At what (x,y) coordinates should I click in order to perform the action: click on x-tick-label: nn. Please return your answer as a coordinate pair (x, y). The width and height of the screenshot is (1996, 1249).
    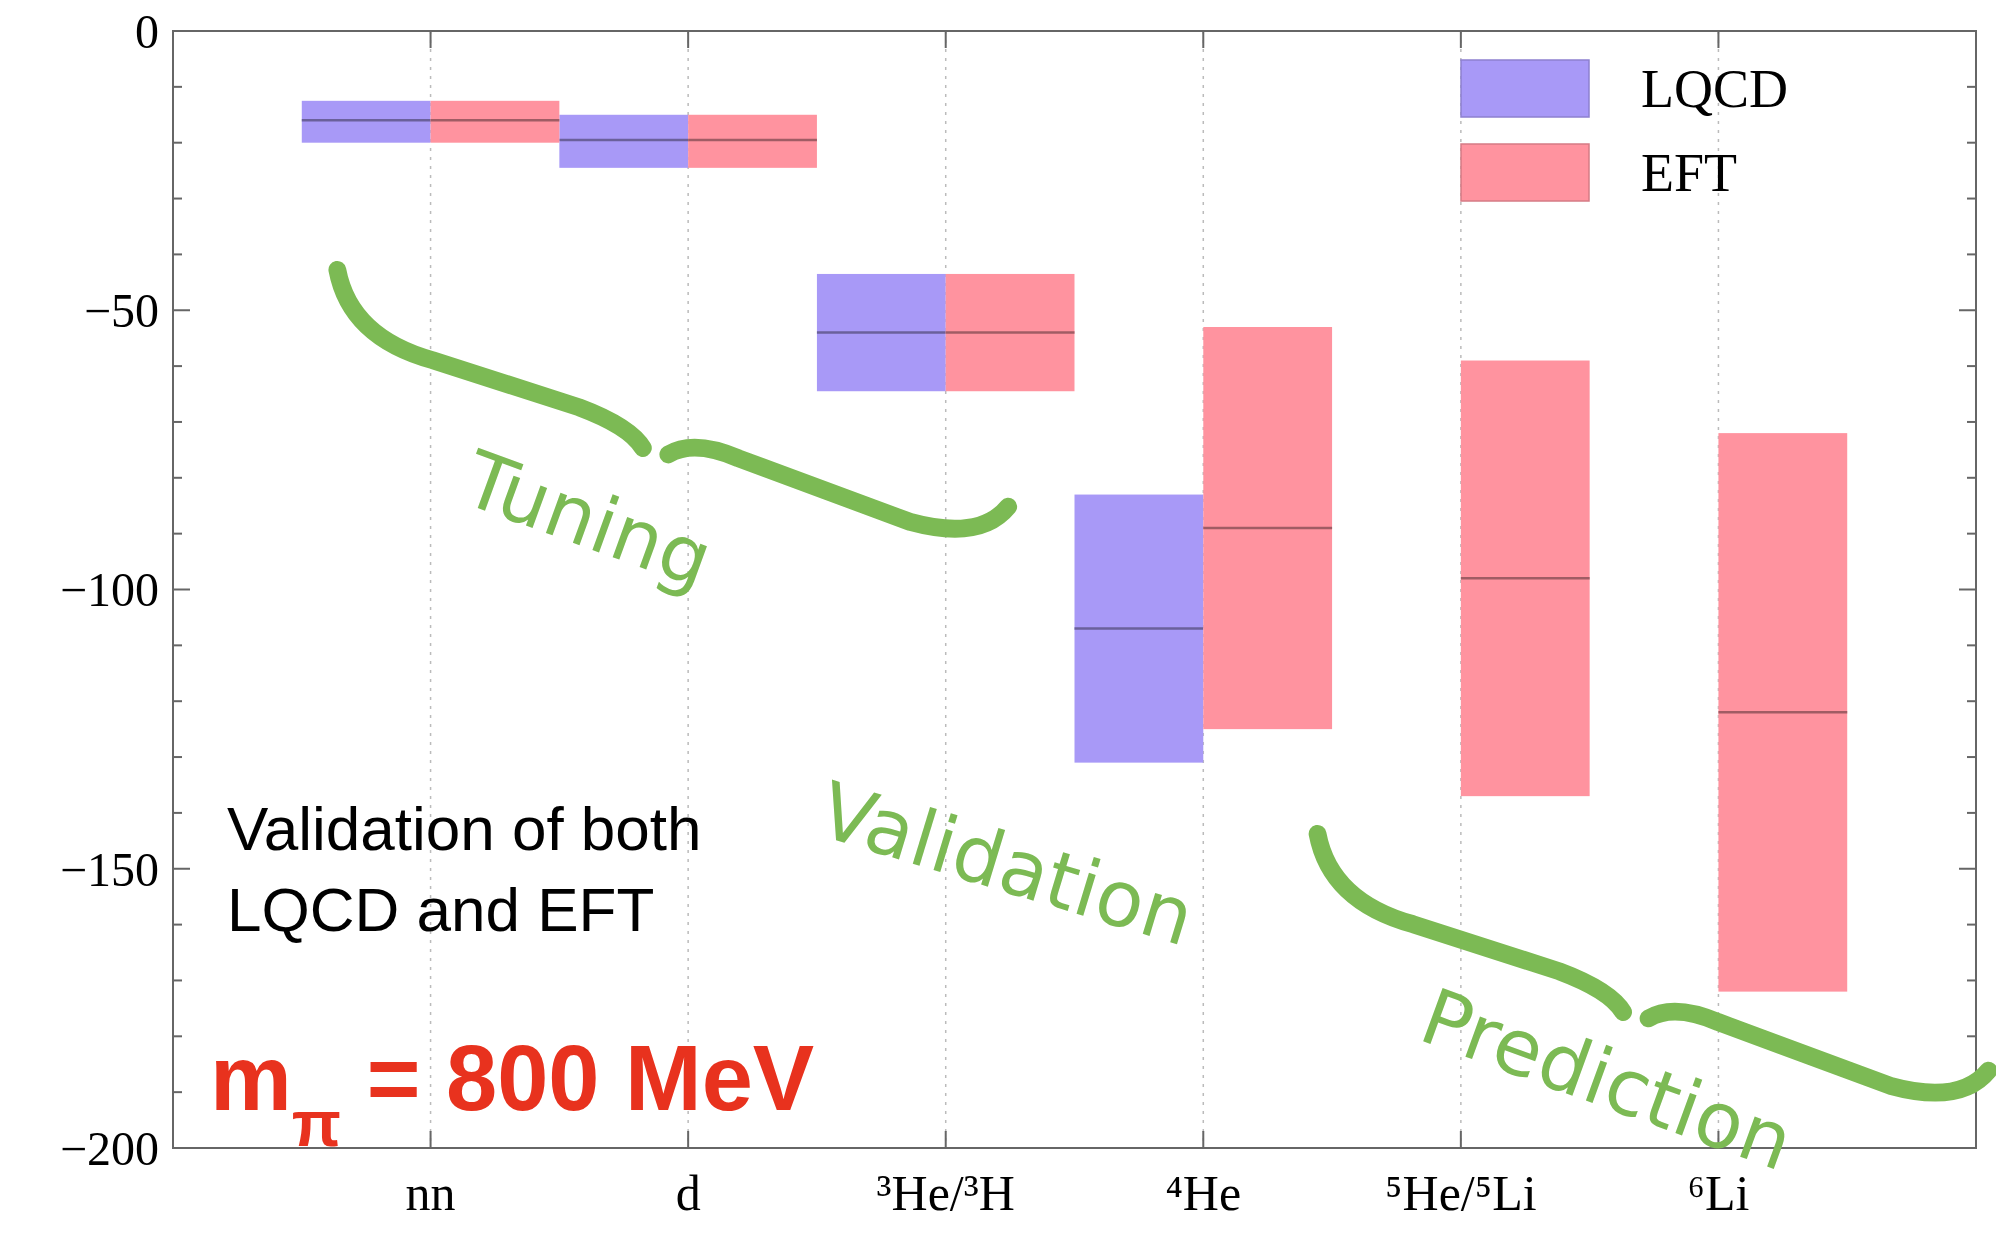
    Looking at the image, I should click on (430, 1193).